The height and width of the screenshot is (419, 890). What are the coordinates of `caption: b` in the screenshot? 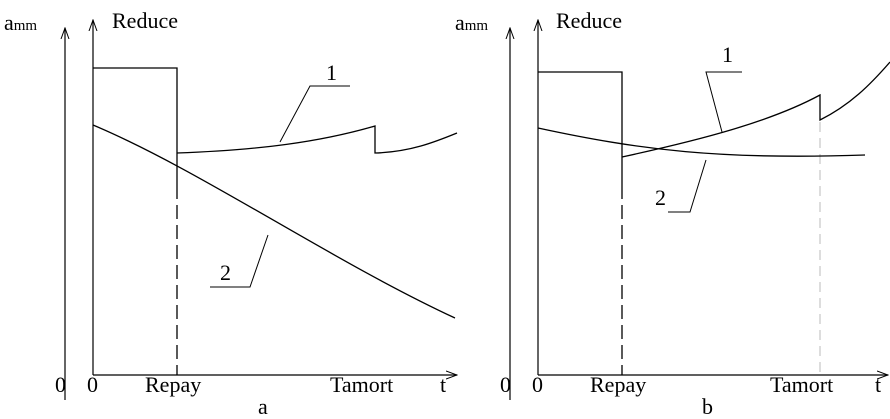 It's located at (707, 406).